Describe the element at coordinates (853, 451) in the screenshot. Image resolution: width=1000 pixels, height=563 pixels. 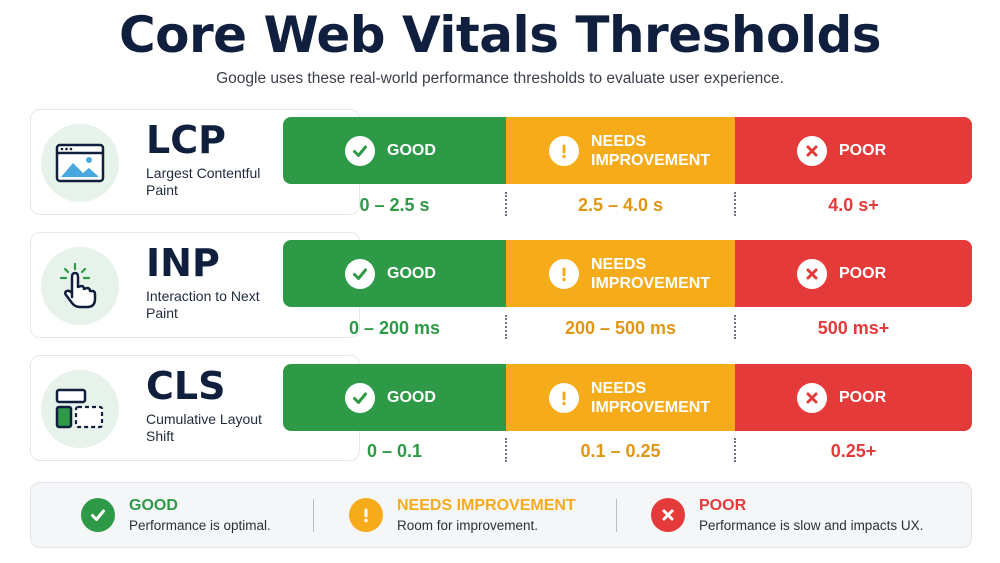
I see `poor-range-cls: 0.25+` at that location.